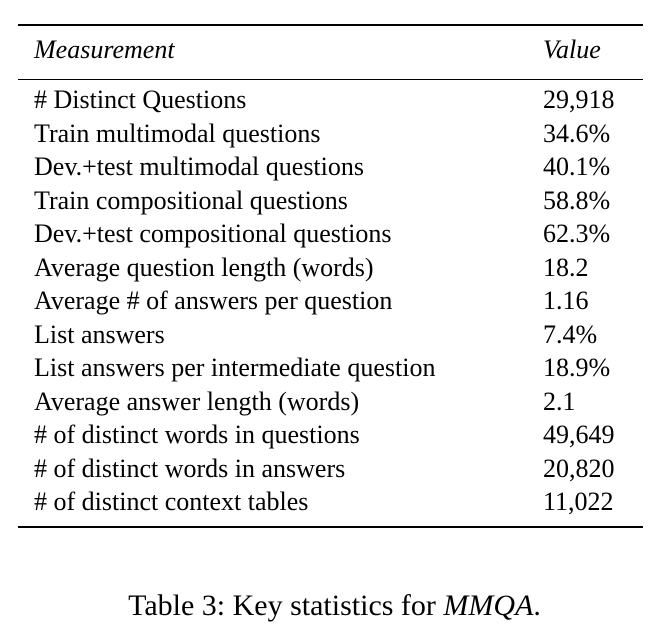 Image resolution: width=669 pixels, height=634 pixels. What do you see at coordinates (559, 401) in the screenshot?
I see `value-cell: 2.1` at bounding box center [559, 401].